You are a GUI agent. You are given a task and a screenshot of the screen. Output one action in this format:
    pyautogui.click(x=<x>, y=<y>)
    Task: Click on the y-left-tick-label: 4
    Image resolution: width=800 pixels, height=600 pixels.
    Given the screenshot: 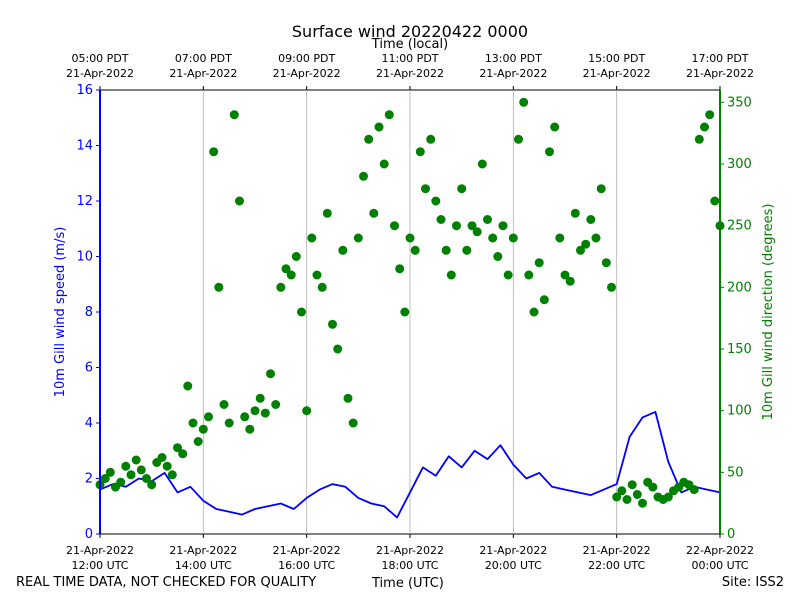 What is the action you would take?
    pyautogui.click(x=89, y=423)
    